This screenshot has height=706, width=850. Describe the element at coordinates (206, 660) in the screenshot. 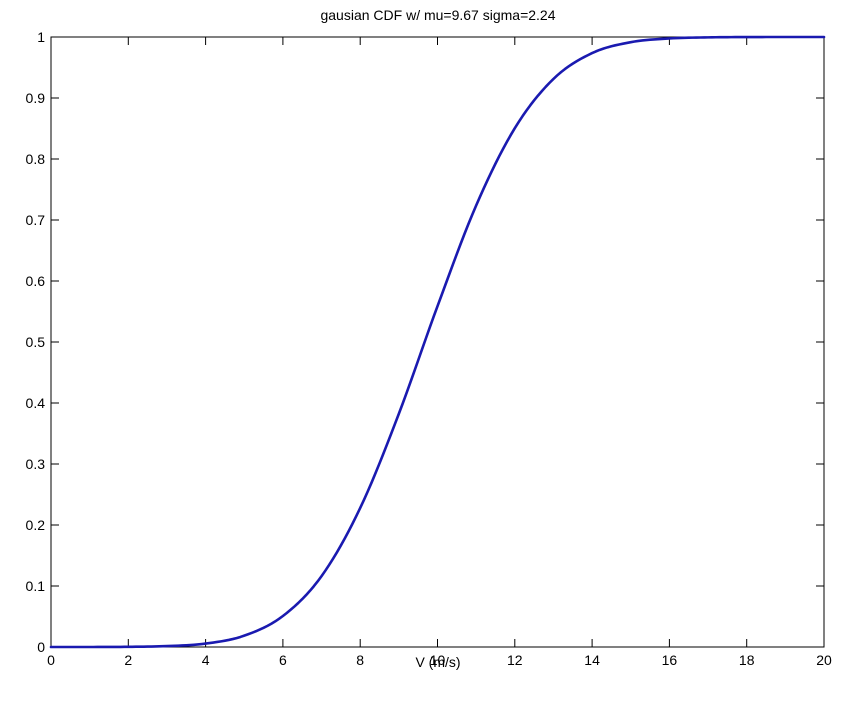

I see `x-tick-label: 4` at that location.